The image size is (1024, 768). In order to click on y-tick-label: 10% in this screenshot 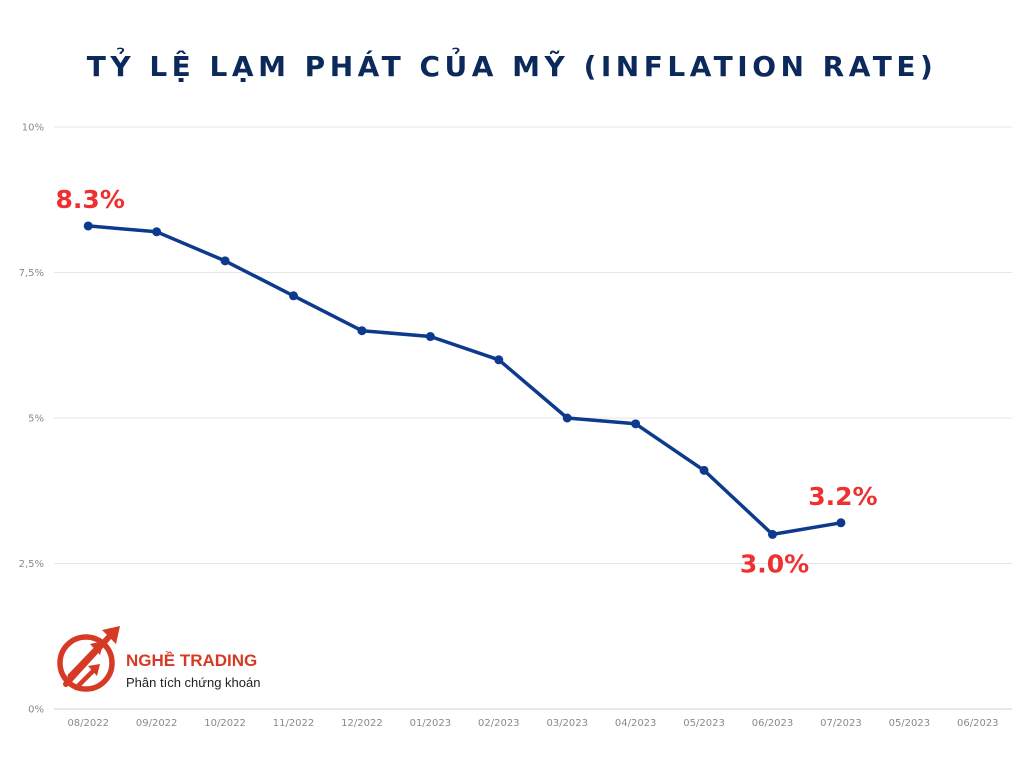, I will do `click(33, 128)`.